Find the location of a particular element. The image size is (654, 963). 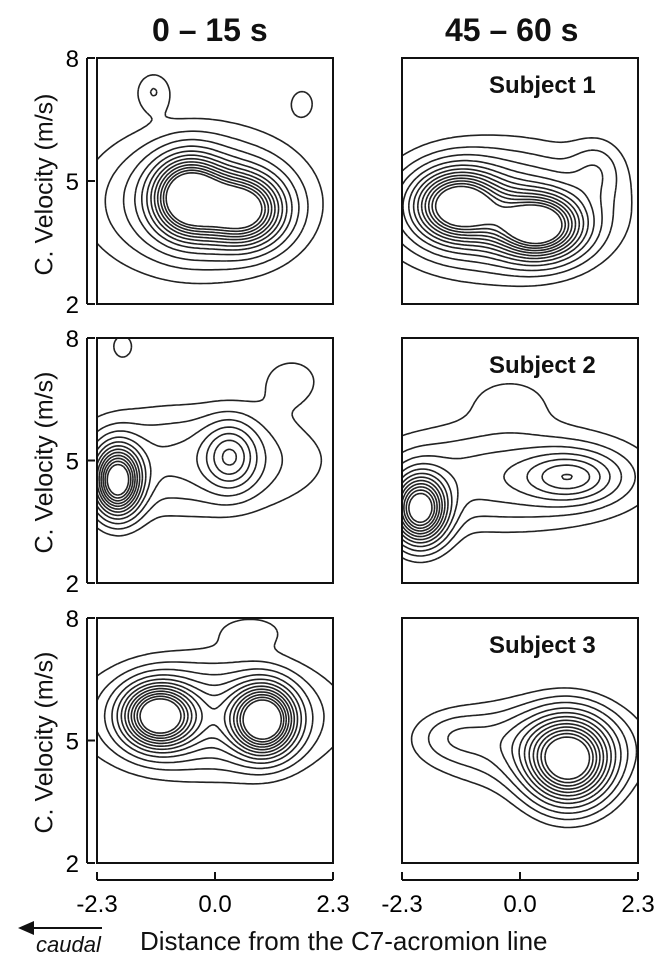

subject-label-2: Subject 2 is located at coordinates (542, 365).